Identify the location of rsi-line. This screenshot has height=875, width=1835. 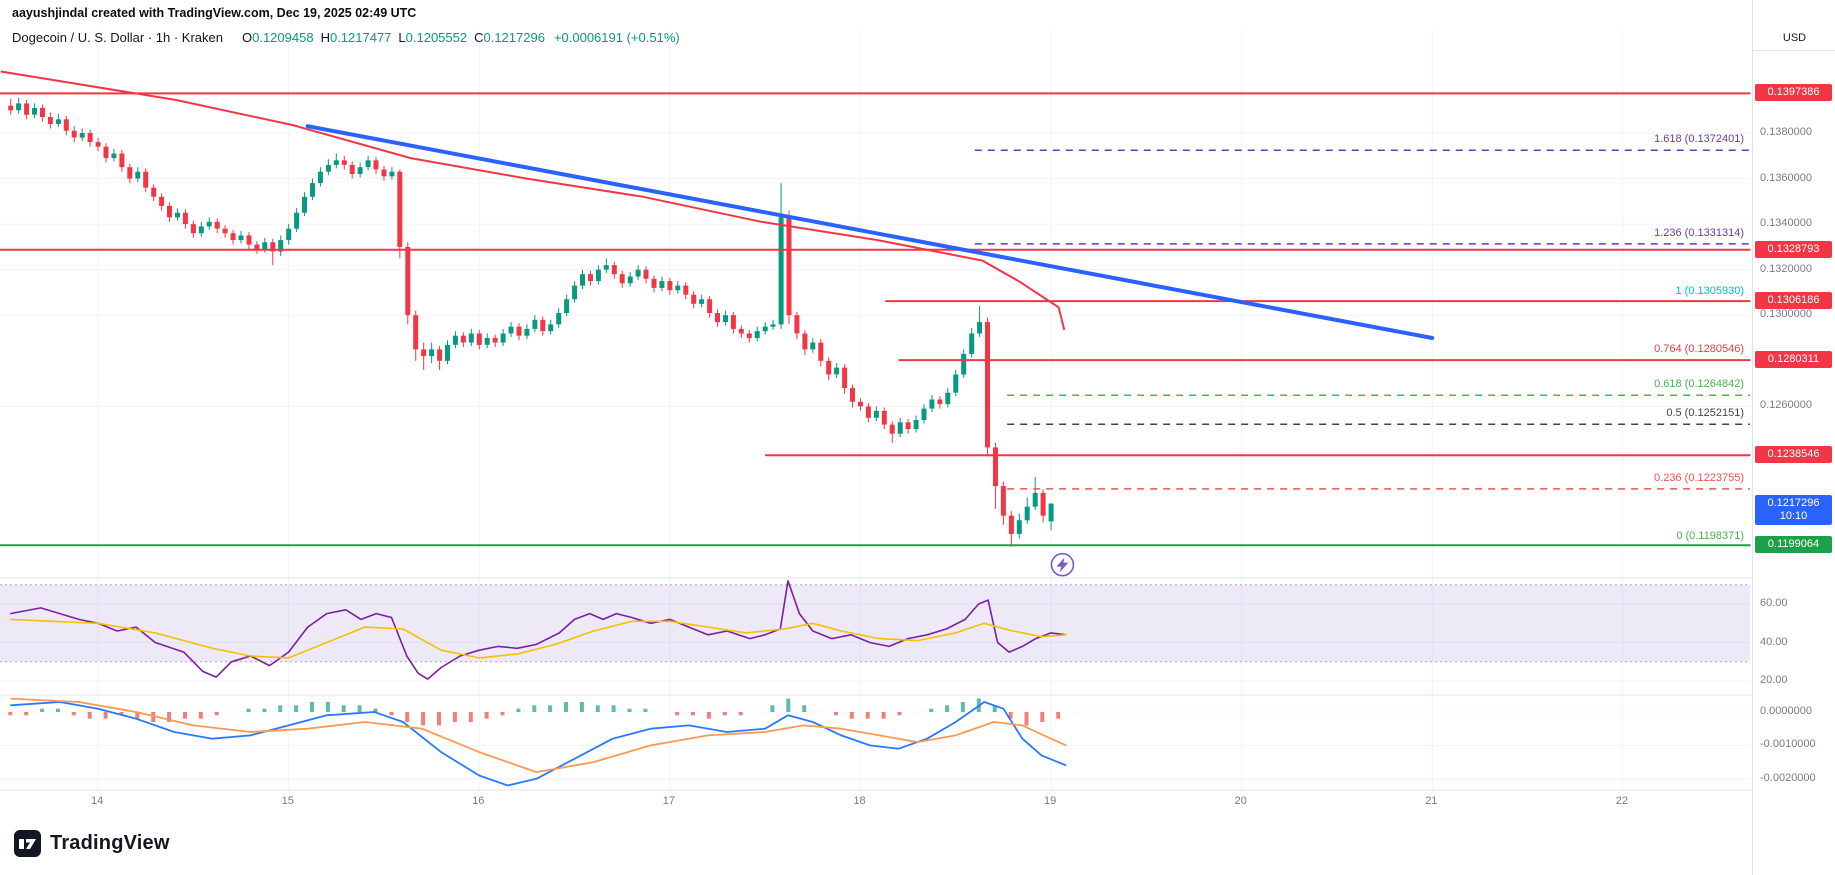
(538, 630).